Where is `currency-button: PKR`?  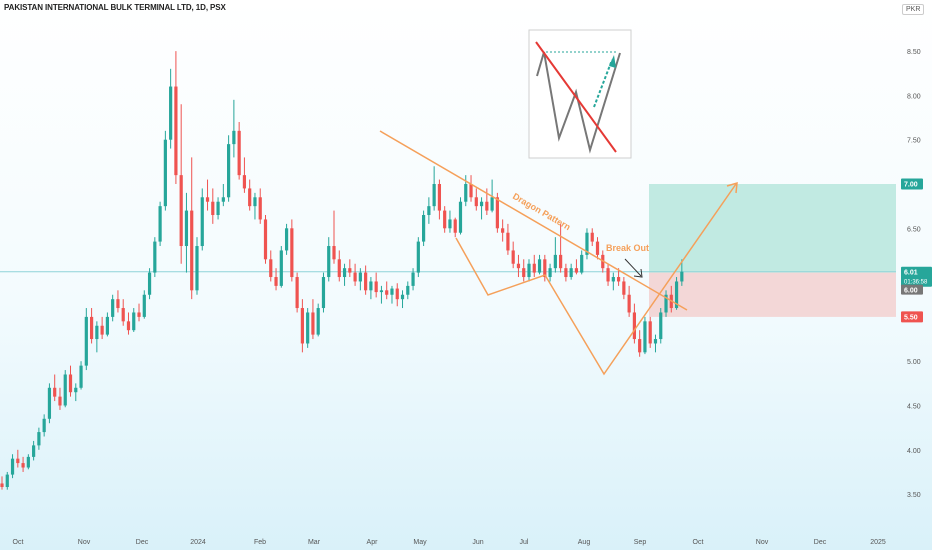
currency-button: PKR is located at coordinates (913, 9).